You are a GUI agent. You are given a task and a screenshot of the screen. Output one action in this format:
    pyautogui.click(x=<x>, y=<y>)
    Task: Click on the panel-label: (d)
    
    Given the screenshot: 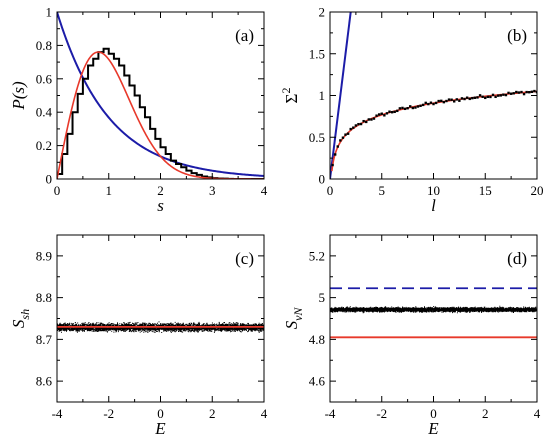 What is the action you would take?
    pyautogui.click(x=517, y=258)
    